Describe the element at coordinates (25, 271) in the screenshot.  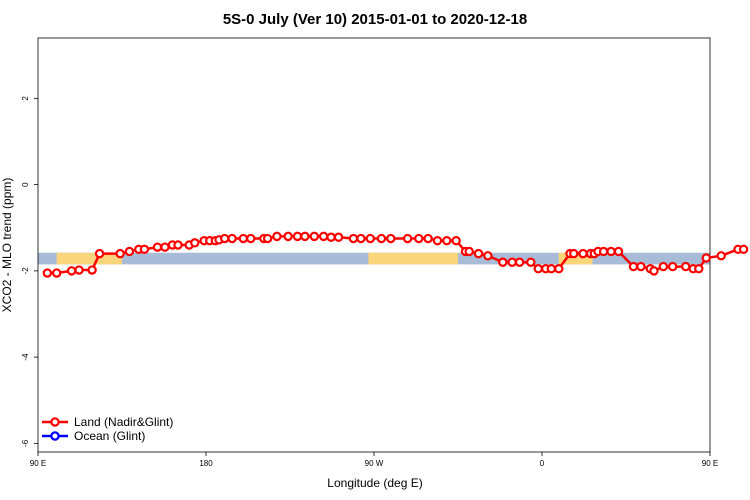
I see `y-tick-label: -2` at that location.